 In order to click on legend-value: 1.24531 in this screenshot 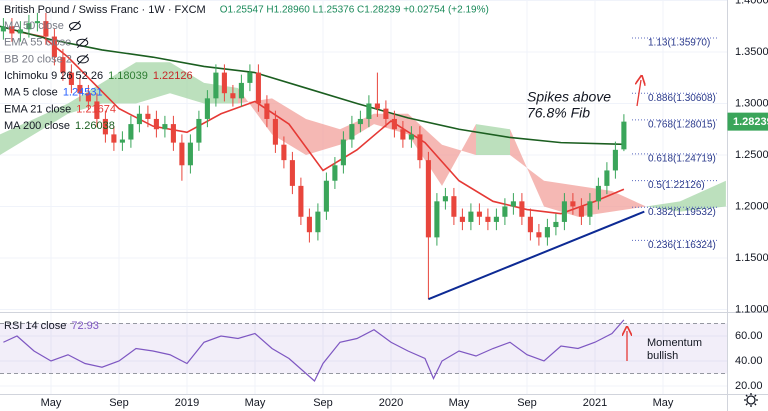, I will do `click(83, 93)`.